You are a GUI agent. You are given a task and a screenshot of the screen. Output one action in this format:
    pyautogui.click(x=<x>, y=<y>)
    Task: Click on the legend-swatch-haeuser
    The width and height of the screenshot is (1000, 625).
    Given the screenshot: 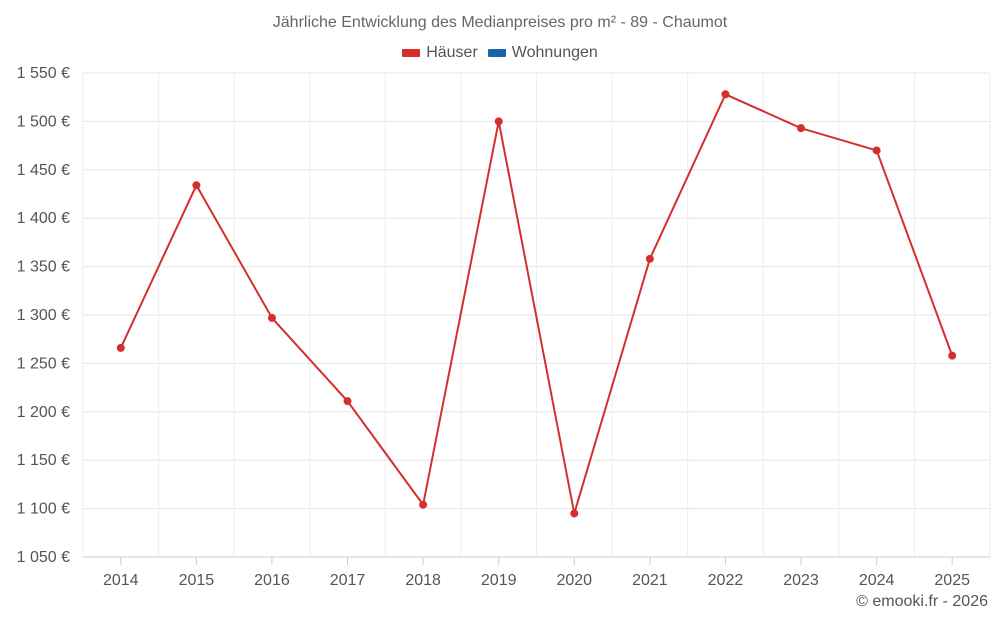 What is the action you would take?
    pyautogui.click(x=411, y=53)
    